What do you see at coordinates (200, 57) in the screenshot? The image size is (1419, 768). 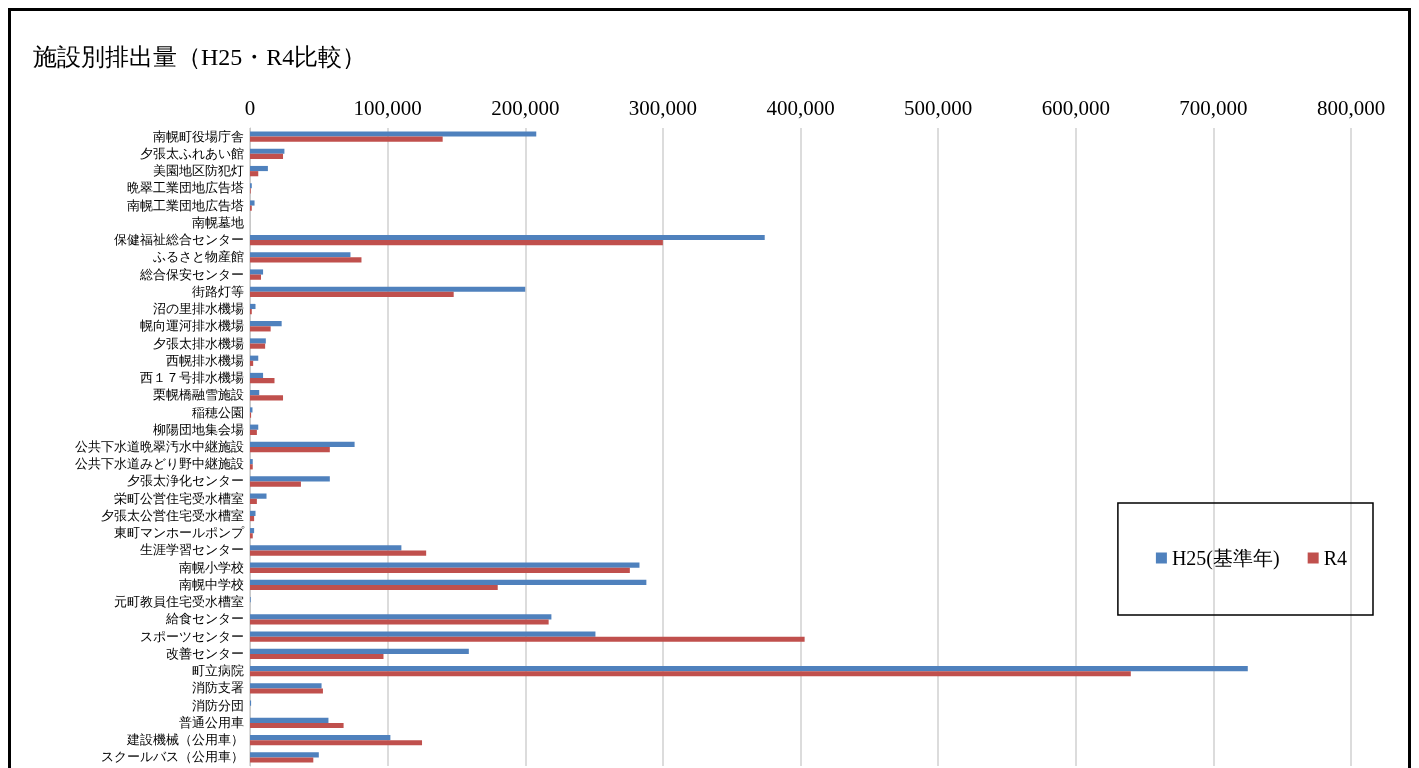 I see `chart-title: 施設別排出量（H25・R4比較）` at bounding box center [200, 57].